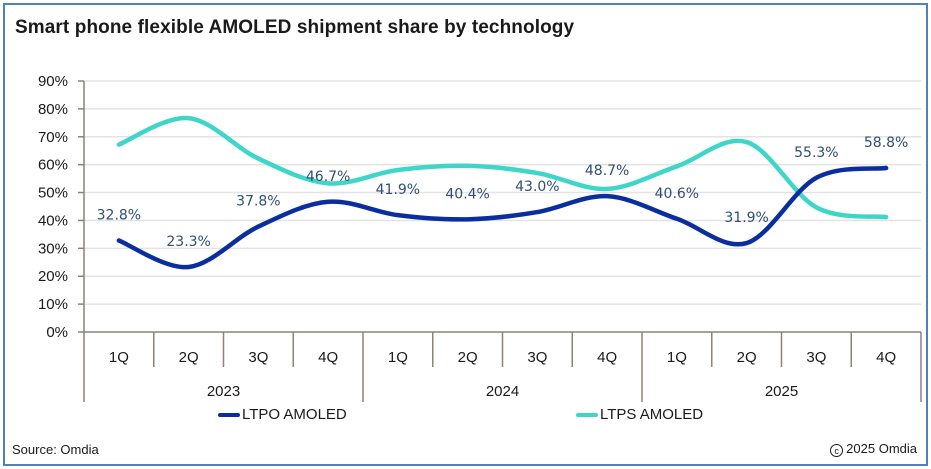  I want to click on data-label: 40.6%, so click(677, 194).